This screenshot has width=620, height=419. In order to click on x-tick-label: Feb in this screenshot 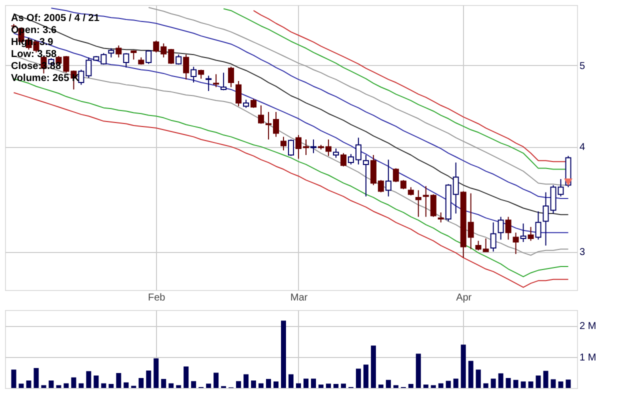, I will do `click(157, 298)`.